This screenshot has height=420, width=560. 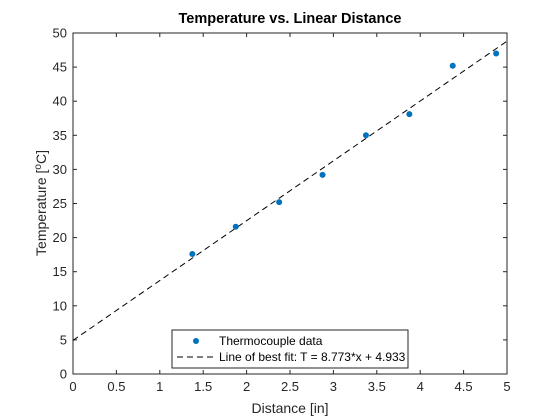 I want to click on y-tick-label: 30, so click(x=60, y=169).